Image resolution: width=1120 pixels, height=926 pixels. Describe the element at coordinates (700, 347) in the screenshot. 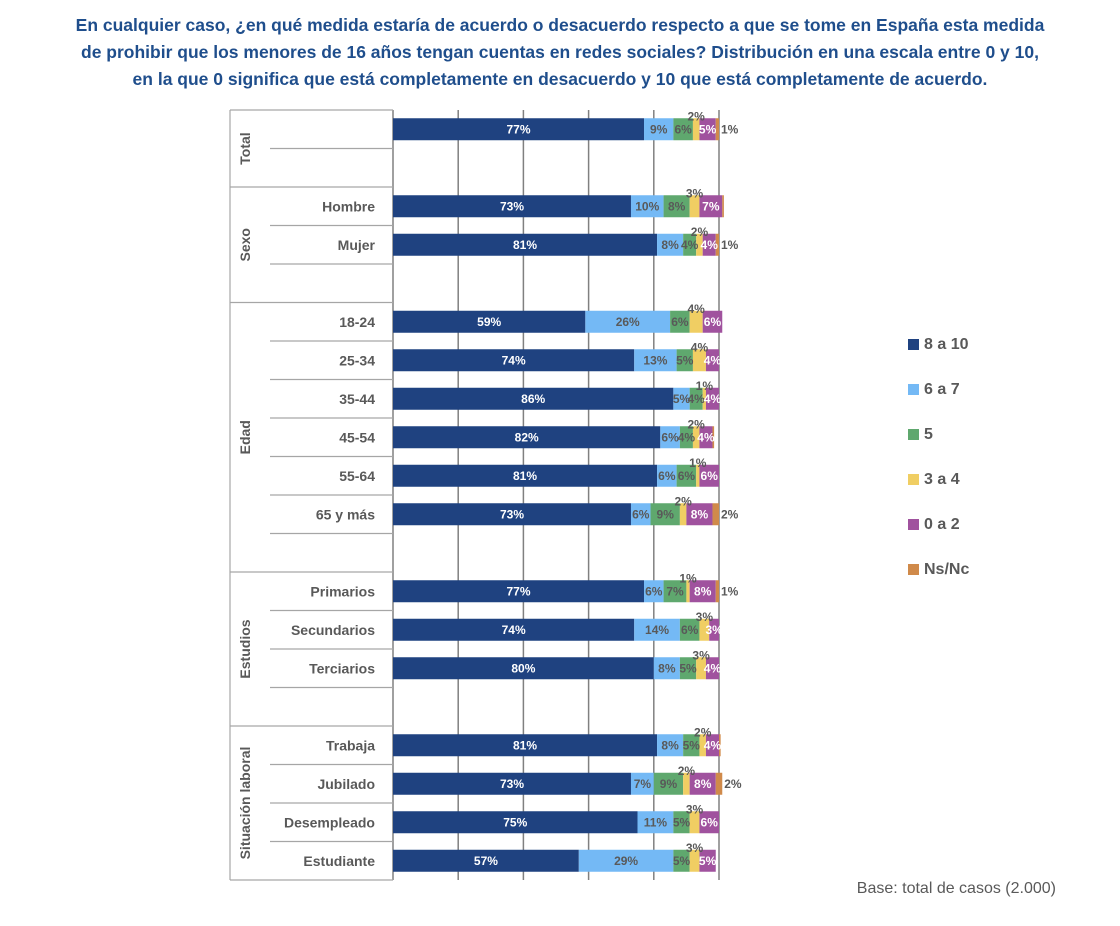

I see `data-label-3a4: 4%` at that location.